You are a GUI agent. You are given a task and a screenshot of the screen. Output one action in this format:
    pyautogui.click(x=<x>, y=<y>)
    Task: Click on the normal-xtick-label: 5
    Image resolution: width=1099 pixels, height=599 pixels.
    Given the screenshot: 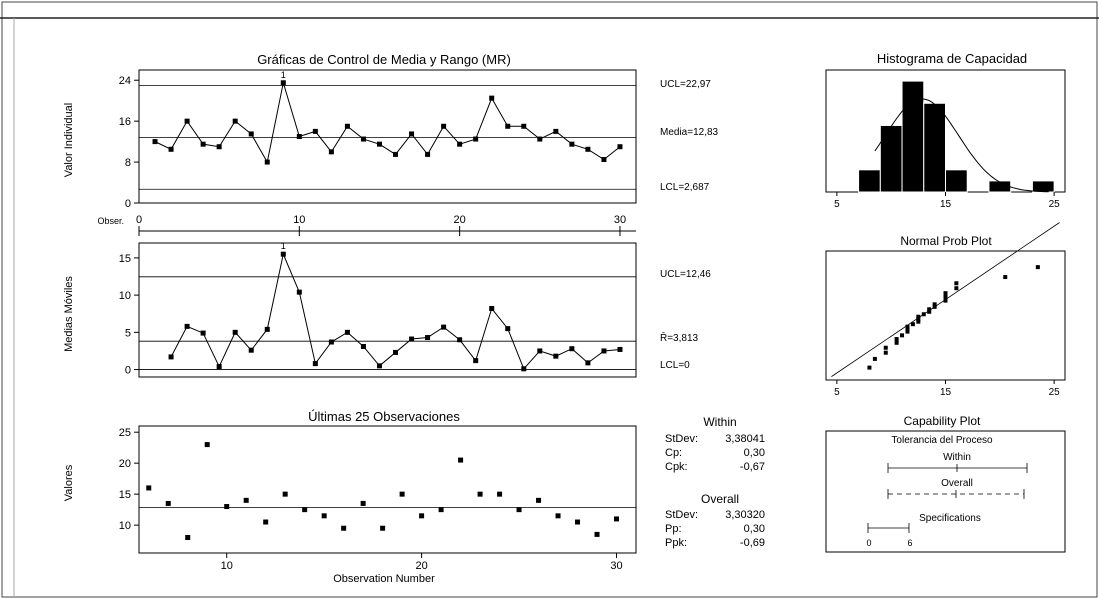 What is the action you would take?
    pyautogui.click(x=837, y=392)
    